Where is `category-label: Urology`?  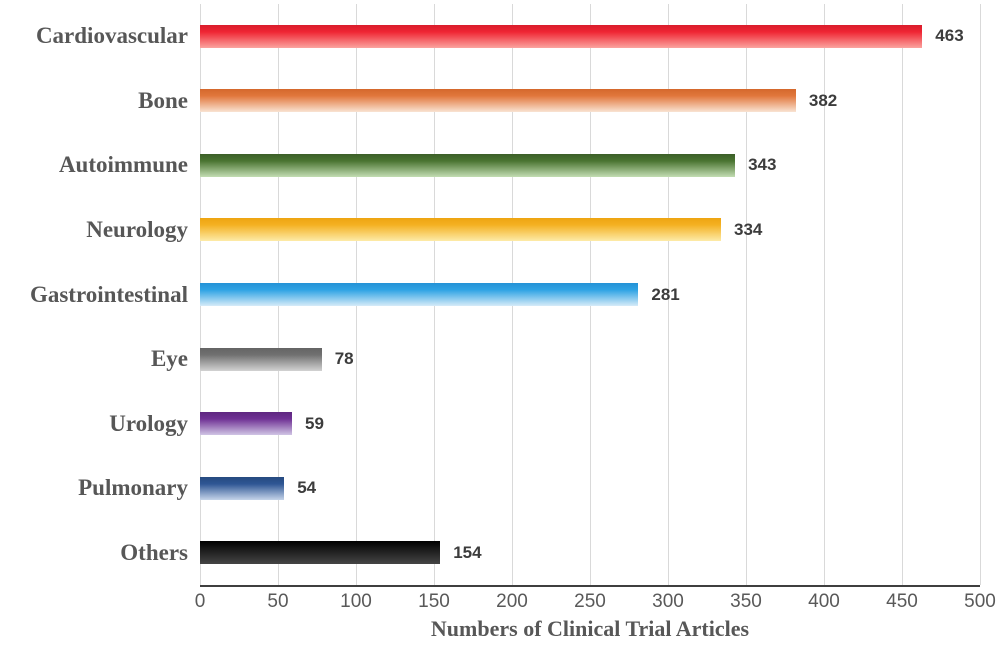
category-label: Urology is located at coordinates (148, 423).